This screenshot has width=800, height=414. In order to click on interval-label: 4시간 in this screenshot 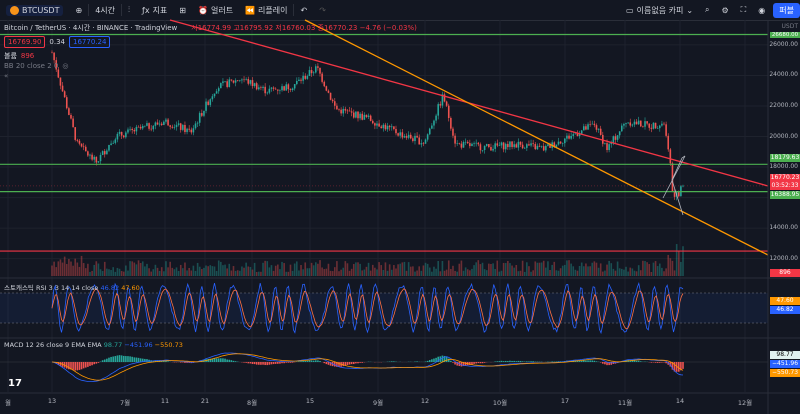, I will do `click(105, 10)`.